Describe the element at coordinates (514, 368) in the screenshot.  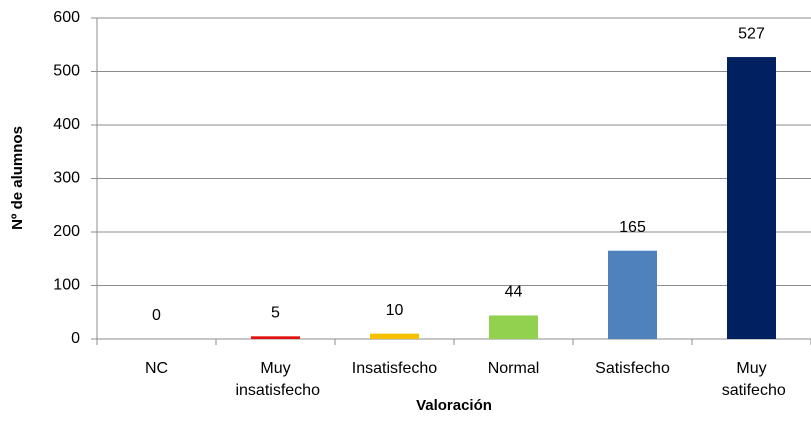
I see `x-tick-label: Normal` at that location.